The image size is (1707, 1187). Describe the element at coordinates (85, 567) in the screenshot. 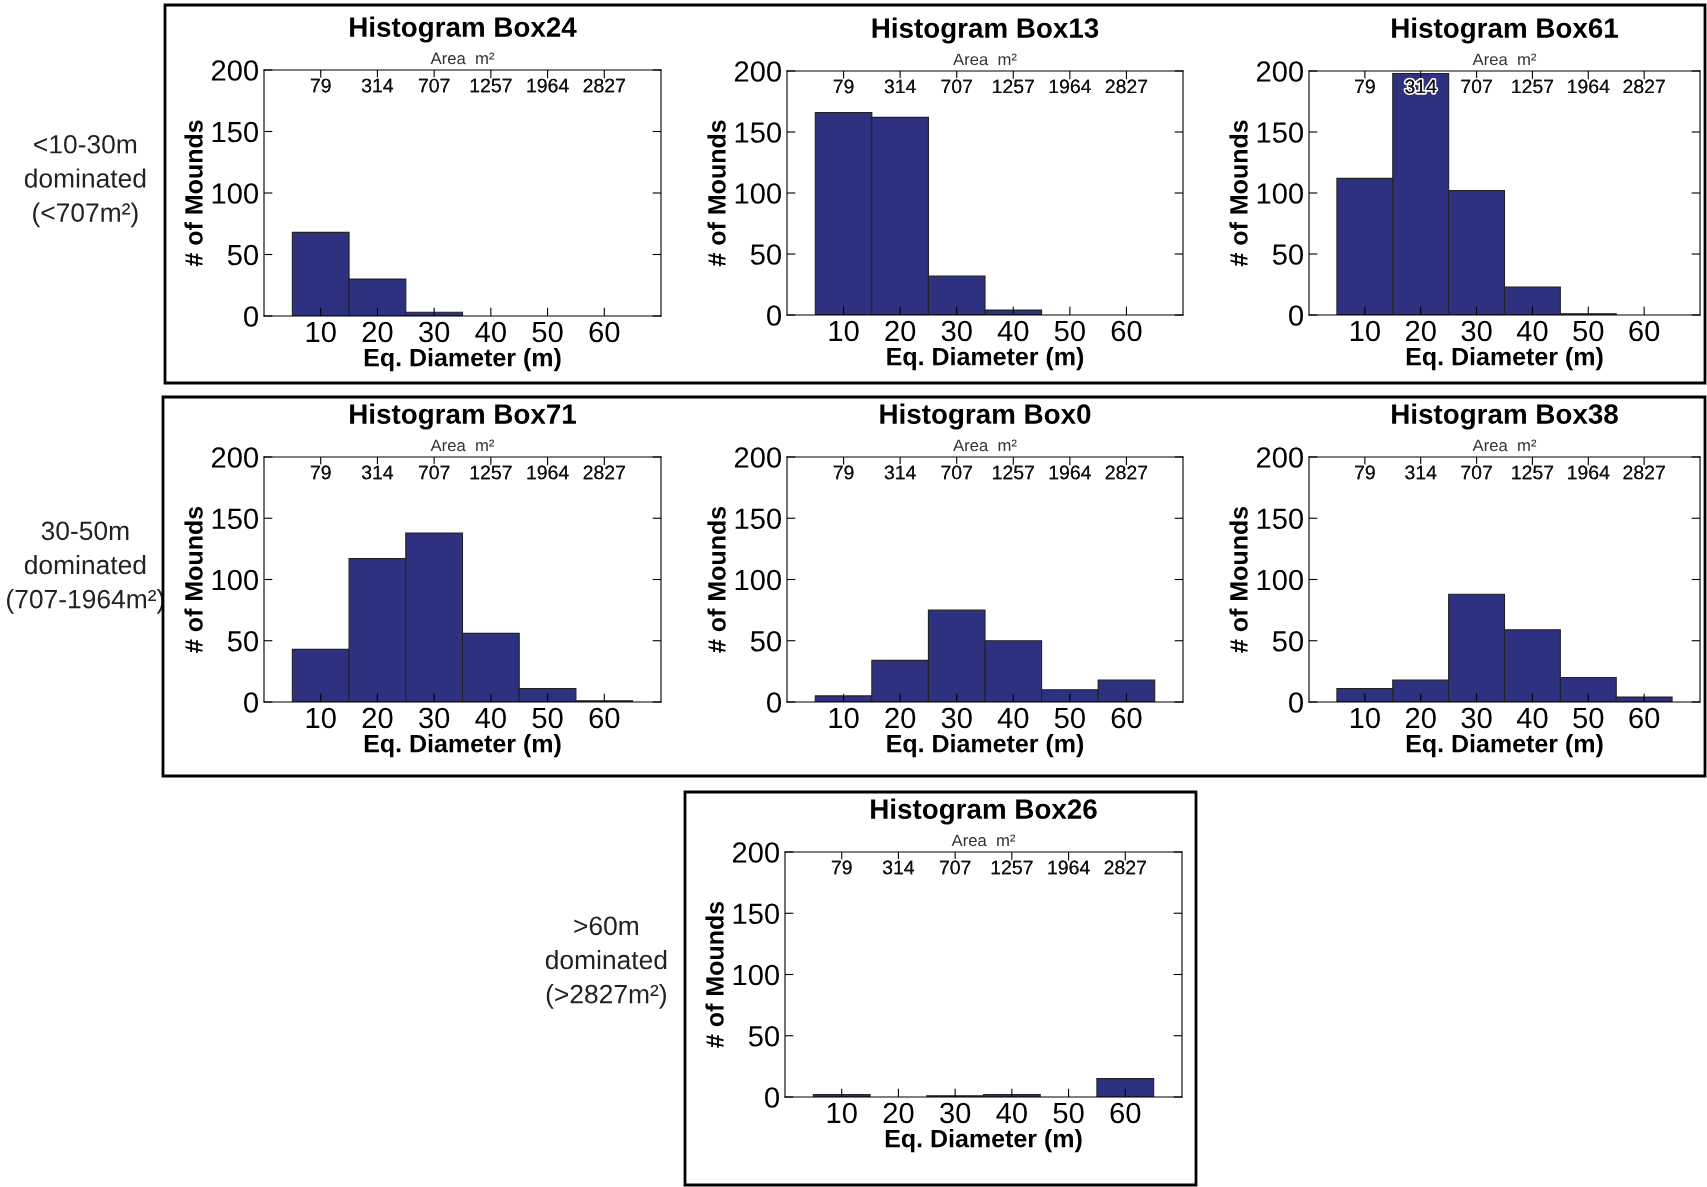

I see `text: 30-50m dominated (707-1964m²)` at that location.